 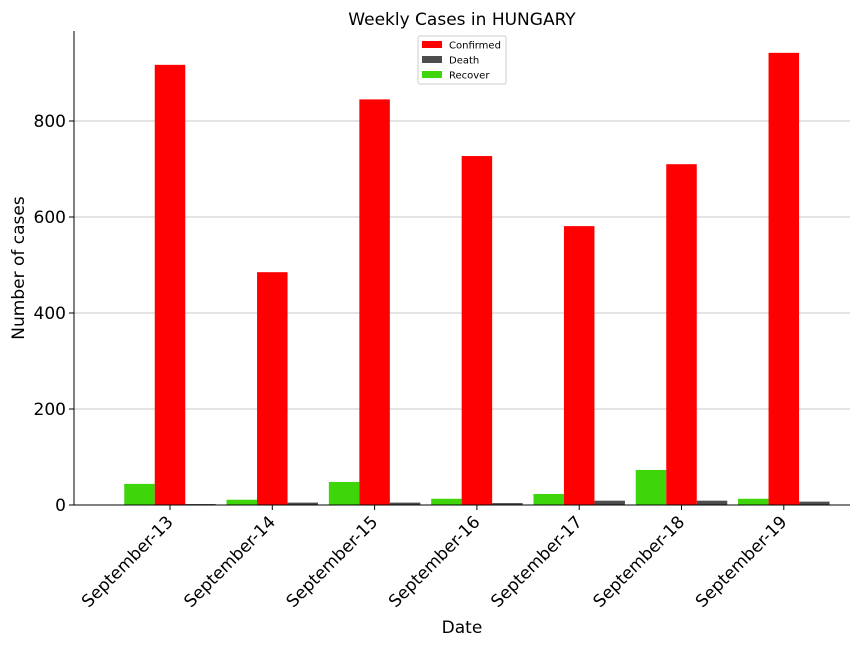 I want to click on x-tick-label: September-13, so click(x=127, y=561).